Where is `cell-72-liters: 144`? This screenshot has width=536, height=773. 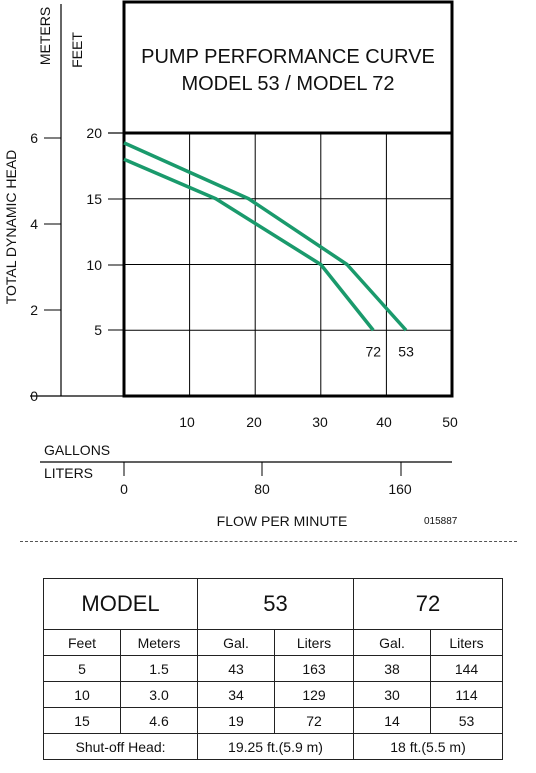 cell-72-liters: 144 is located at coordinates (466, 668).